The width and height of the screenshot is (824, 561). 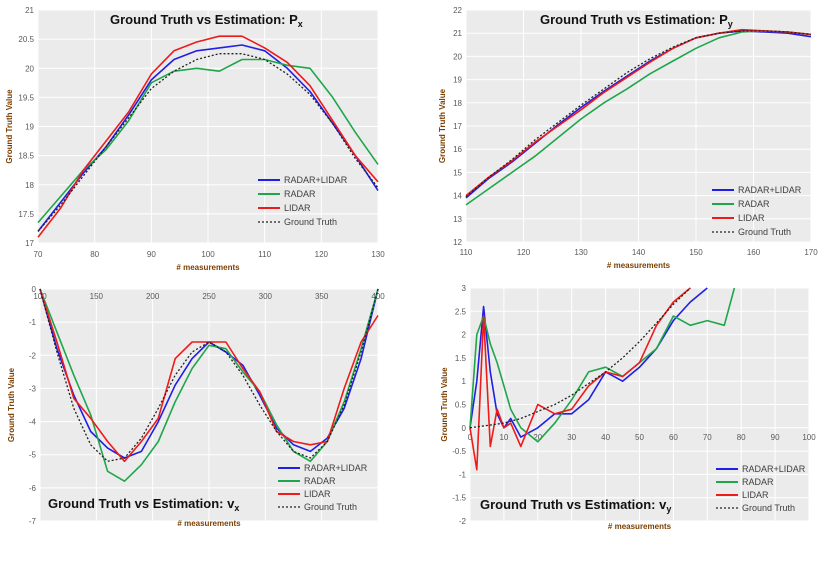 I want to click on x-tick-label: 30, so click(x=571, y=437).